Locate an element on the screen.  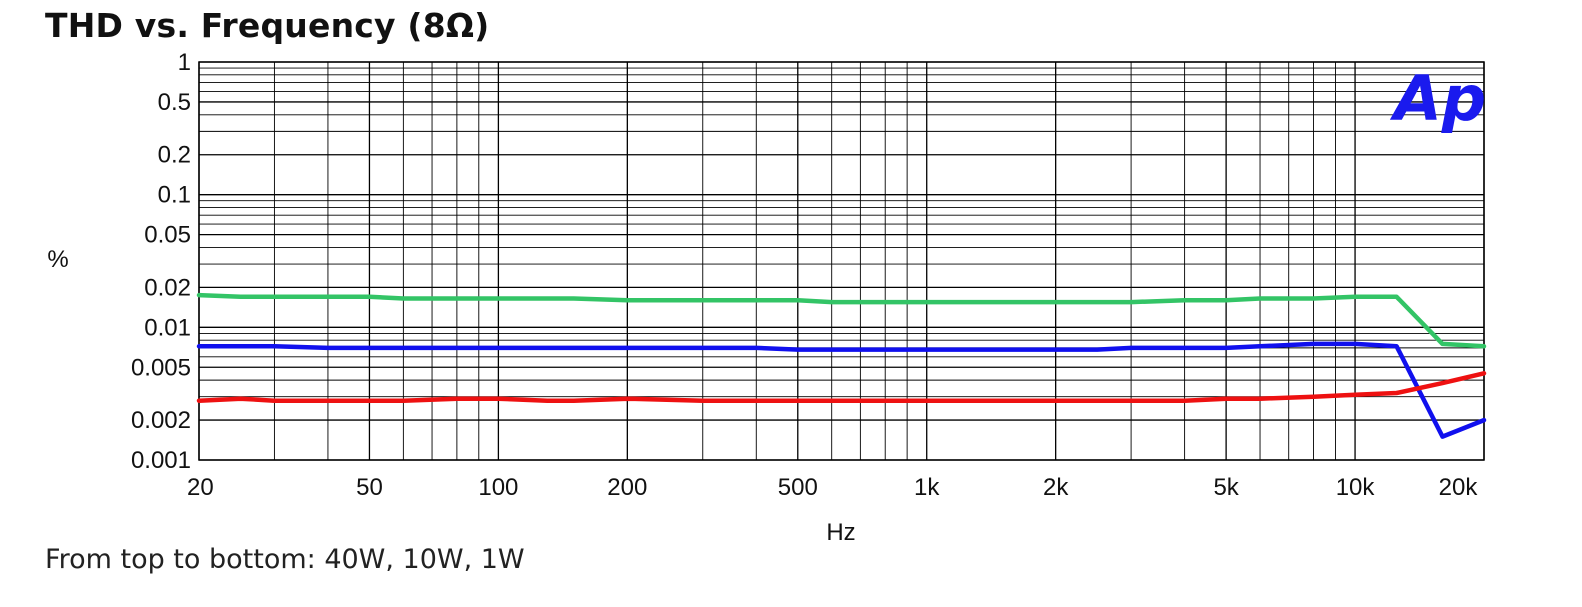
x-tick-label: 500 is located at coordinates (798, 487).